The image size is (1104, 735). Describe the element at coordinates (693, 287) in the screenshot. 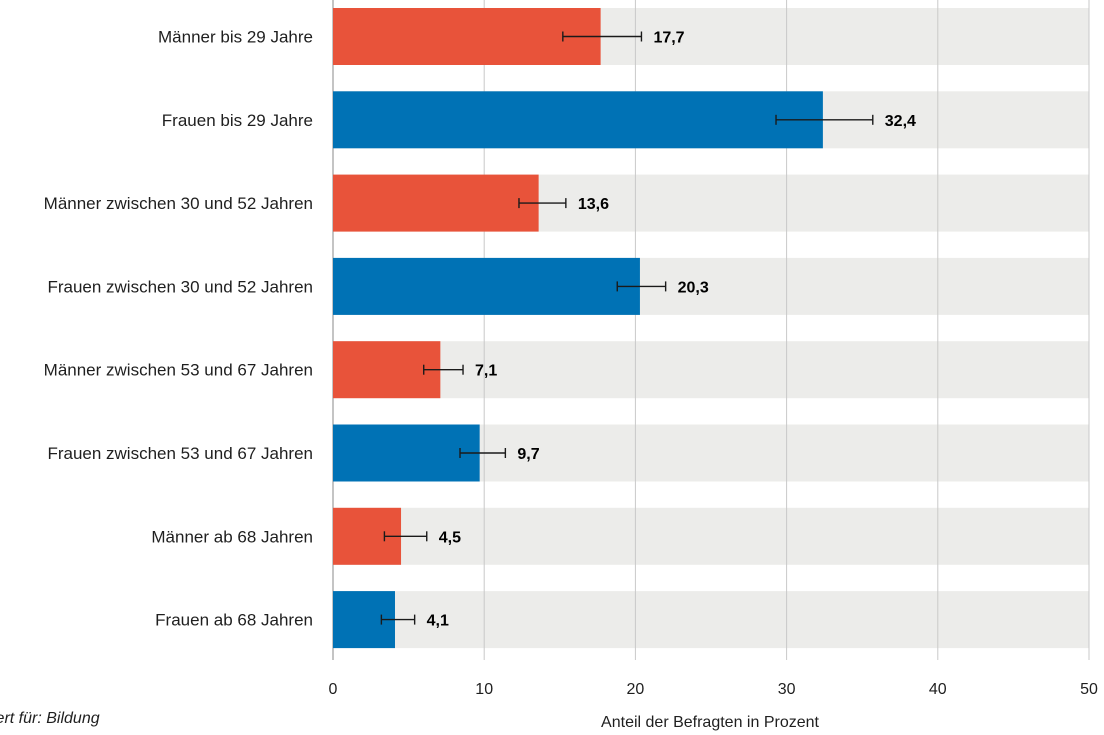

I see `value-label: 20,3` at that location.